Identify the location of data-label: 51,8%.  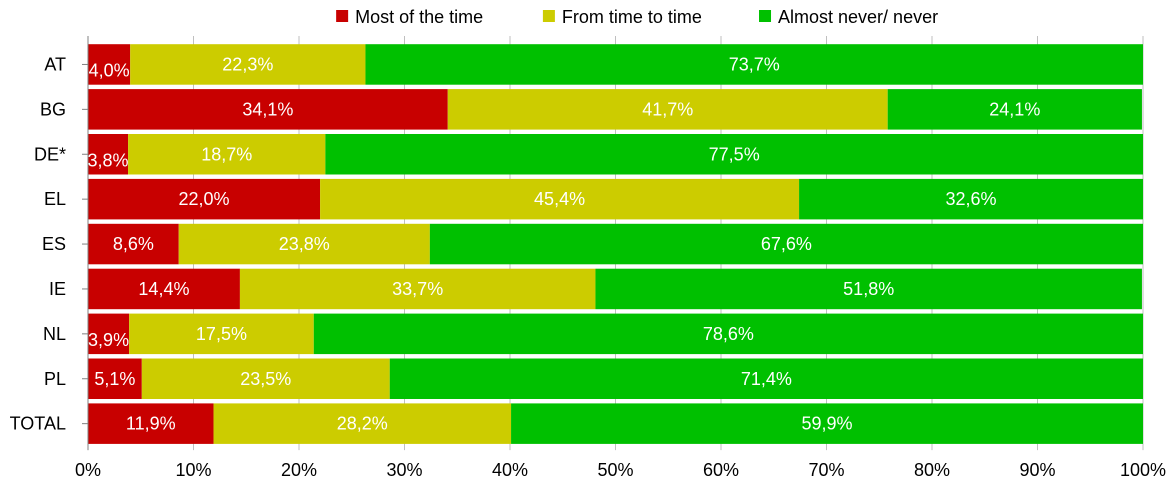
(868, 289).